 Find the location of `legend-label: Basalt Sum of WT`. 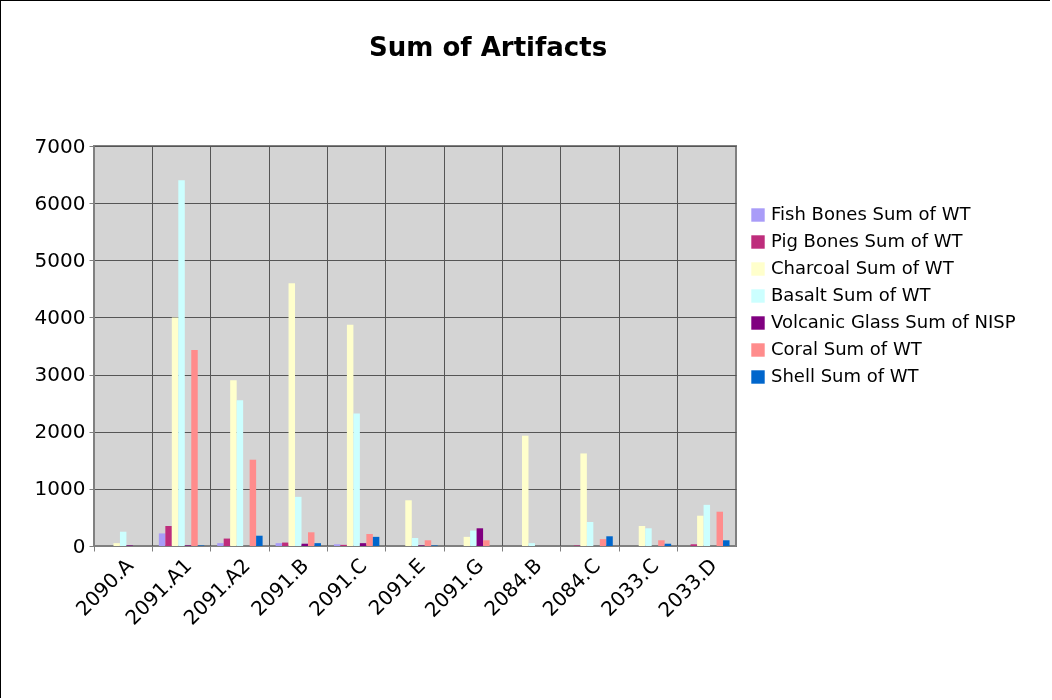

legend-label: Basalt Sum of WT is located at coordinates (851, 294).